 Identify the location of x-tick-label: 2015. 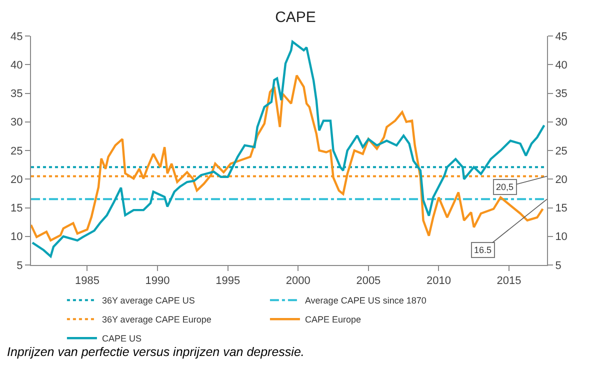
(509, 281).